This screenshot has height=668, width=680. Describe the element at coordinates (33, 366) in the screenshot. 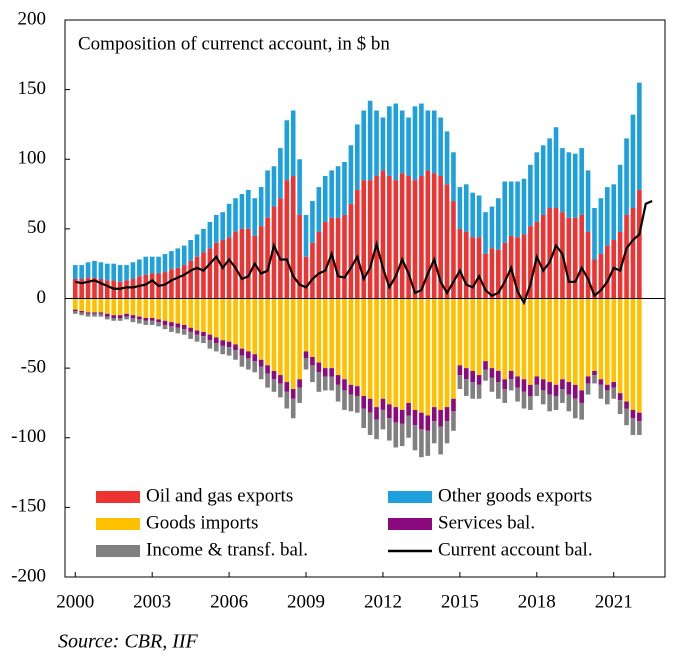

I see `y-tick-label: -50` at that location.